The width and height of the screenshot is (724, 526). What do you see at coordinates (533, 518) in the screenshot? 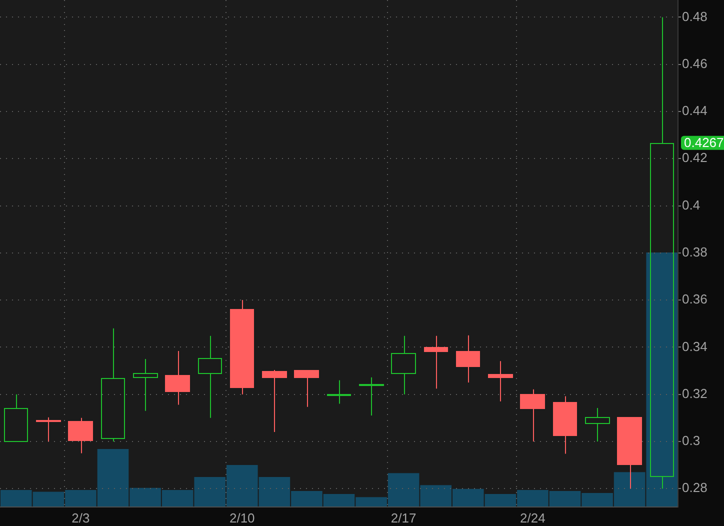
I see `x-tick-label: 2/24` at bounding box center [533, 518].